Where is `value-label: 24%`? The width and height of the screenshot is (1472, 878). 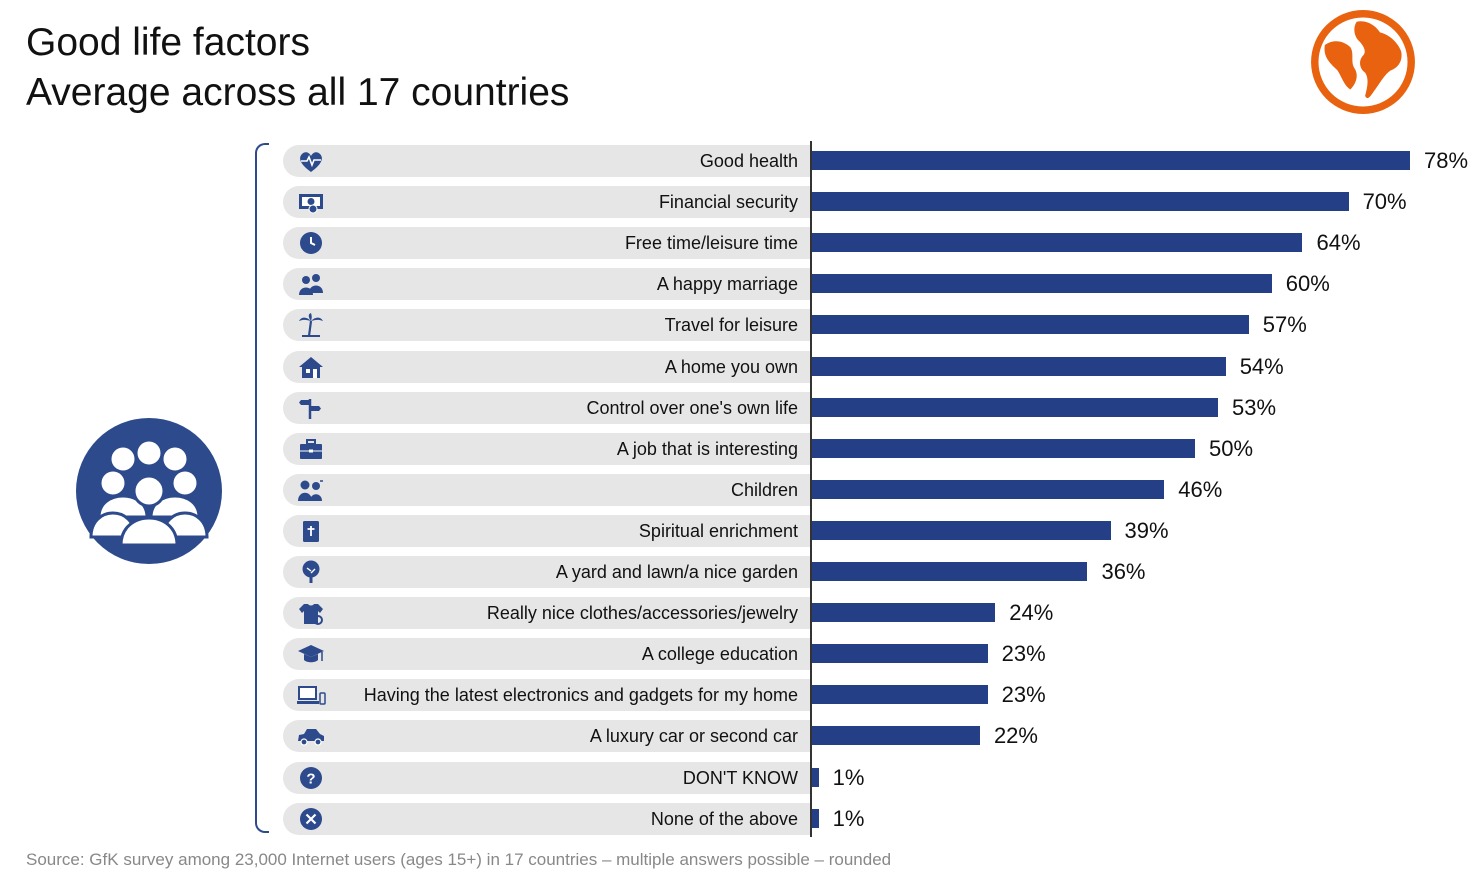 value-label: 24% is located at coordinates (1031, 613).